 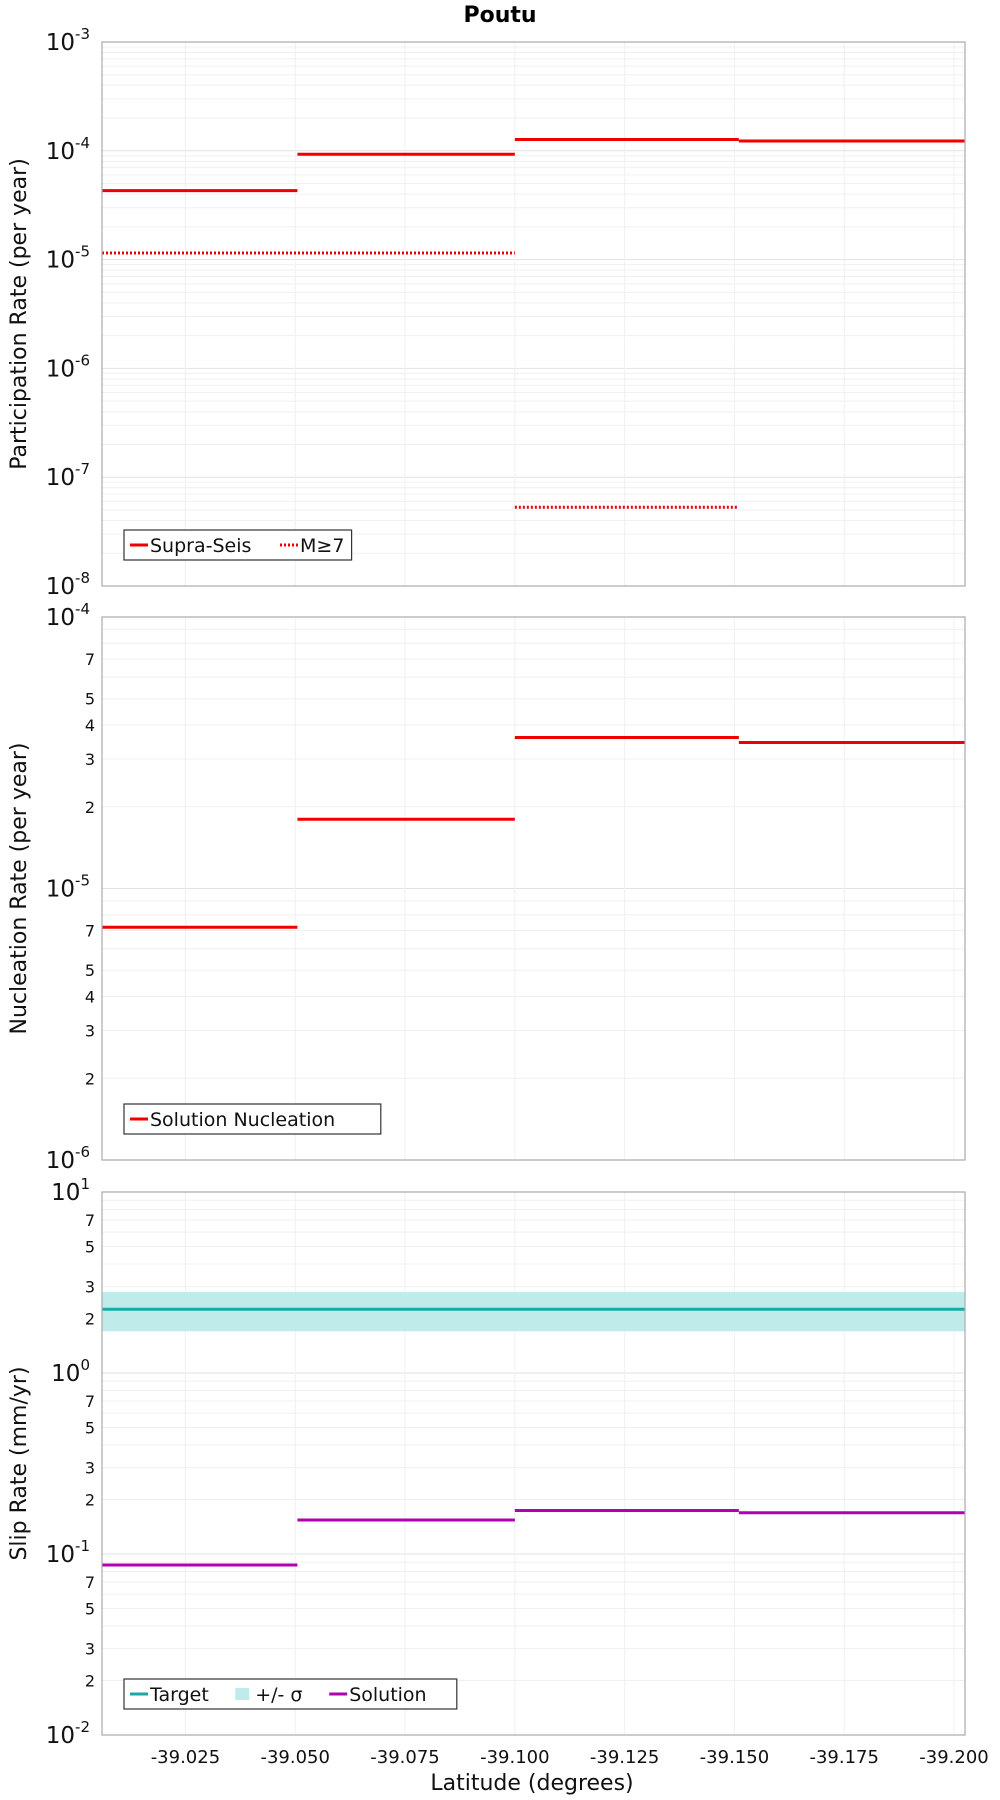 I want to click on y-axis-label: Nucleation Rate (per year), so click(x=19, y=889).